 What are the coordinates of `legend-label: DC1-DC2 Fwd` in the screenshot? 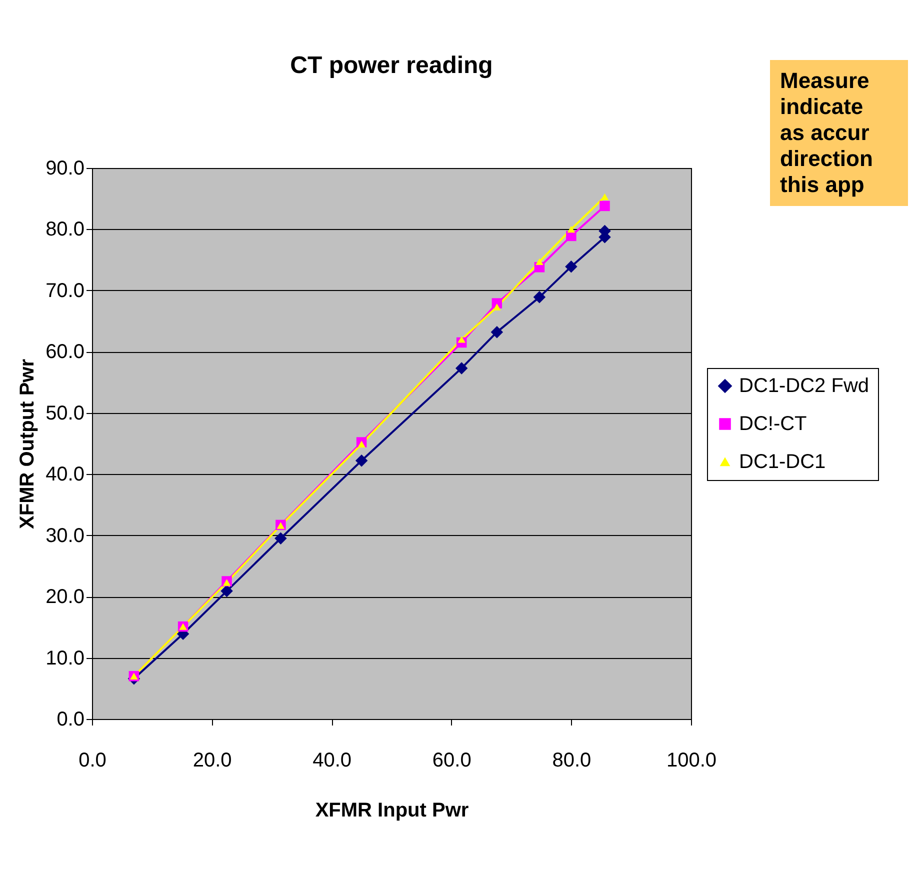 It's located at (804, 386).